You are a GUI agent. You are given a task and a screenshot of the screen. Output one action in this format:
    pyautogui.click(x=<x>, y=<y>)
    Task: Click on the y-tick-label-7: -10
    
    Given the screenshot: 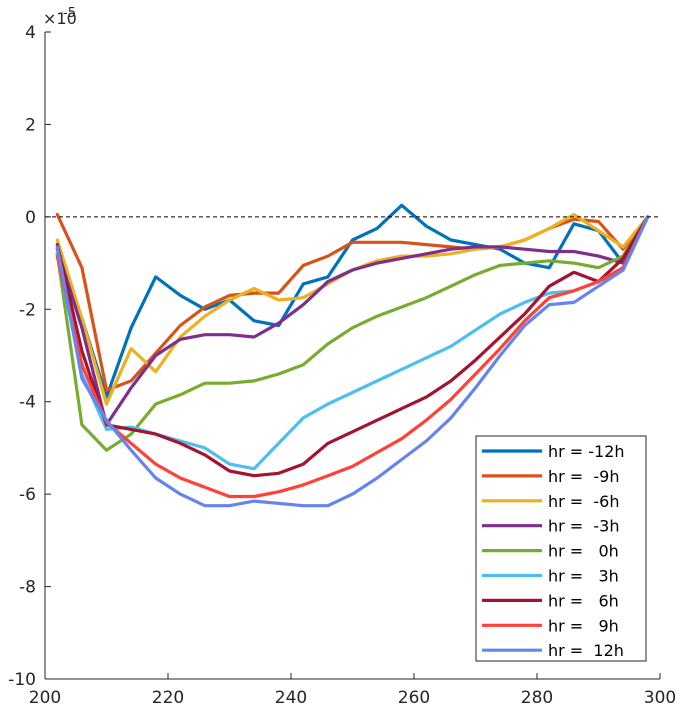 What is the action you would take?
    pyautogui.click(x=22, y=680)
    